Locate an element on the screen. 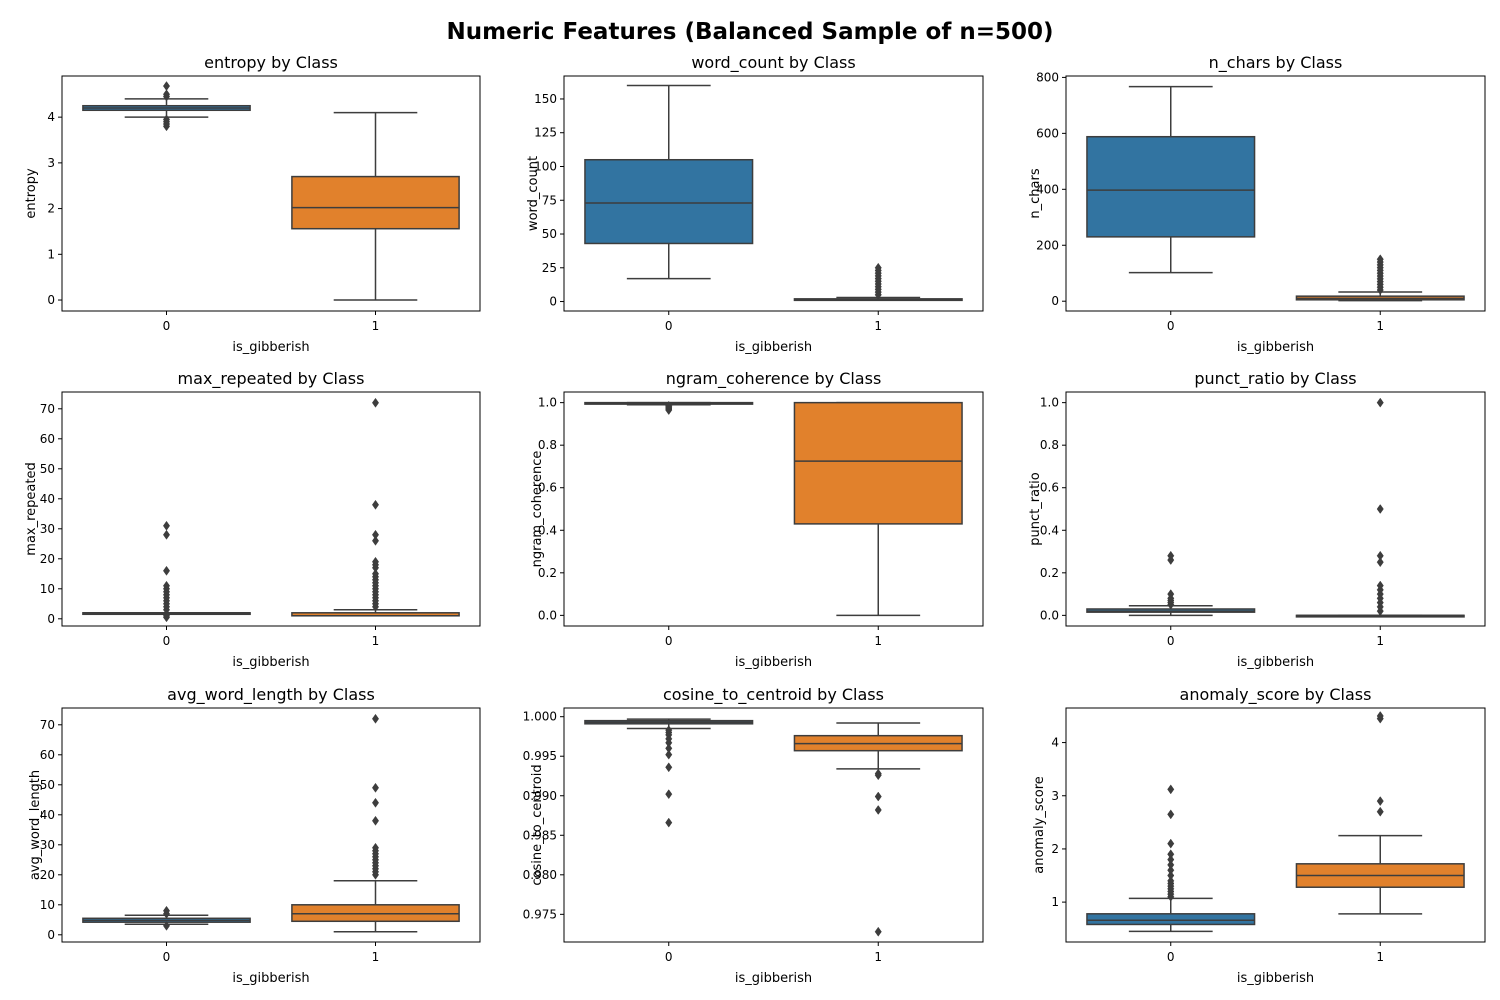  panel-title: punct_ratio by Class is located at coordinates (1275, 379).